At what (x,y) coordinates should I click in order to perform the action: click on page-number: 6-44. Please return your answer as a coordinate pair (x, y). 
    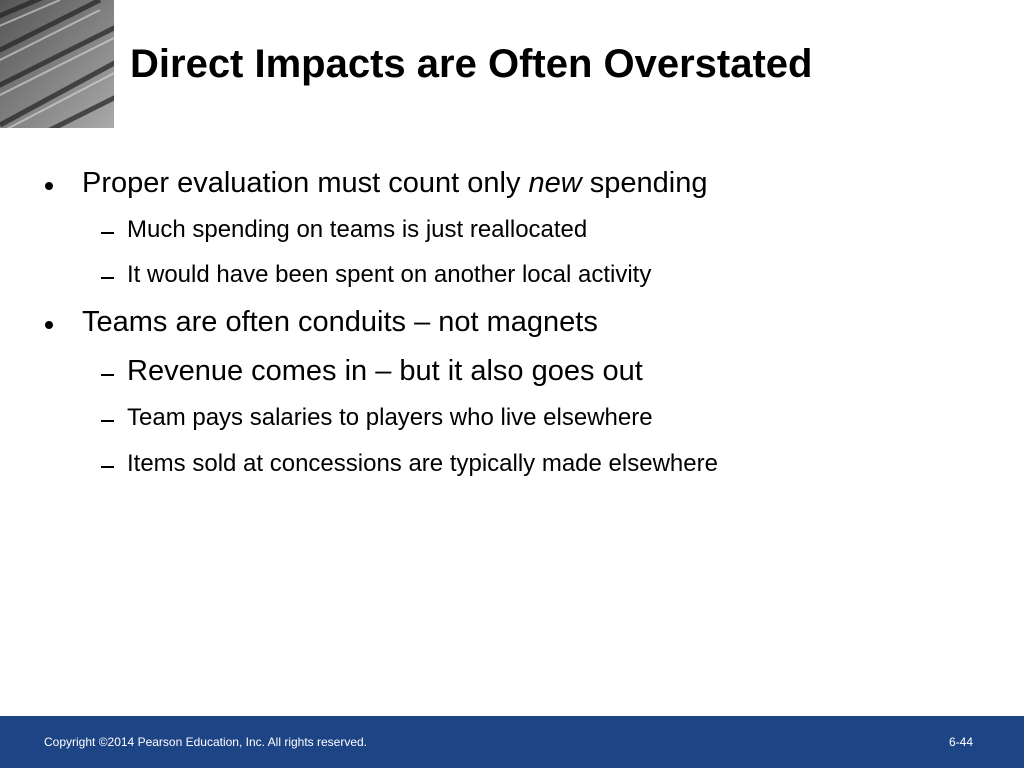
    Looking at the image, I should click on (961, 742).